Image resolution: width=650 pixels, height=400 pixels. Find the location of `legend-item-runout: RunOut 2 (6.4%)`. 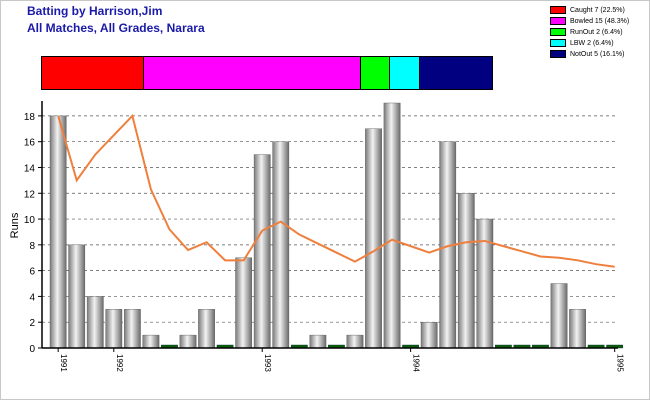

legend-item-runout: RunOut 2 (6.4%) is located at coordinates (589, 32).